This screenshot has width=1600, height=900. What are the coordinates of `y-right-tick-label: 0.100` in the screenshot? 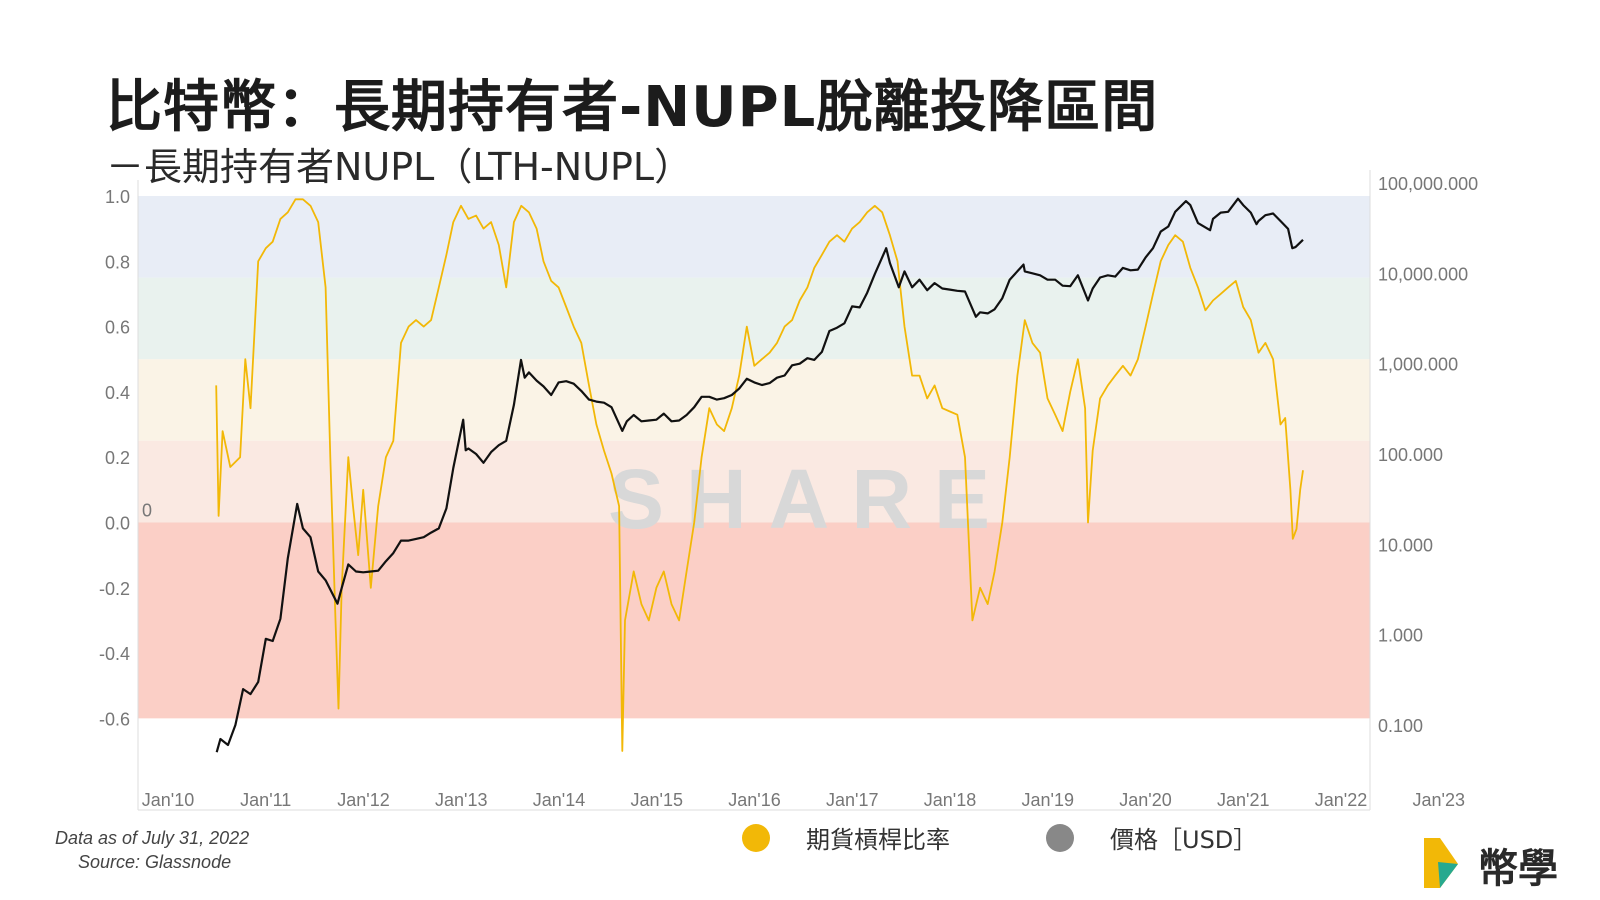 It's located at (1400, 726).